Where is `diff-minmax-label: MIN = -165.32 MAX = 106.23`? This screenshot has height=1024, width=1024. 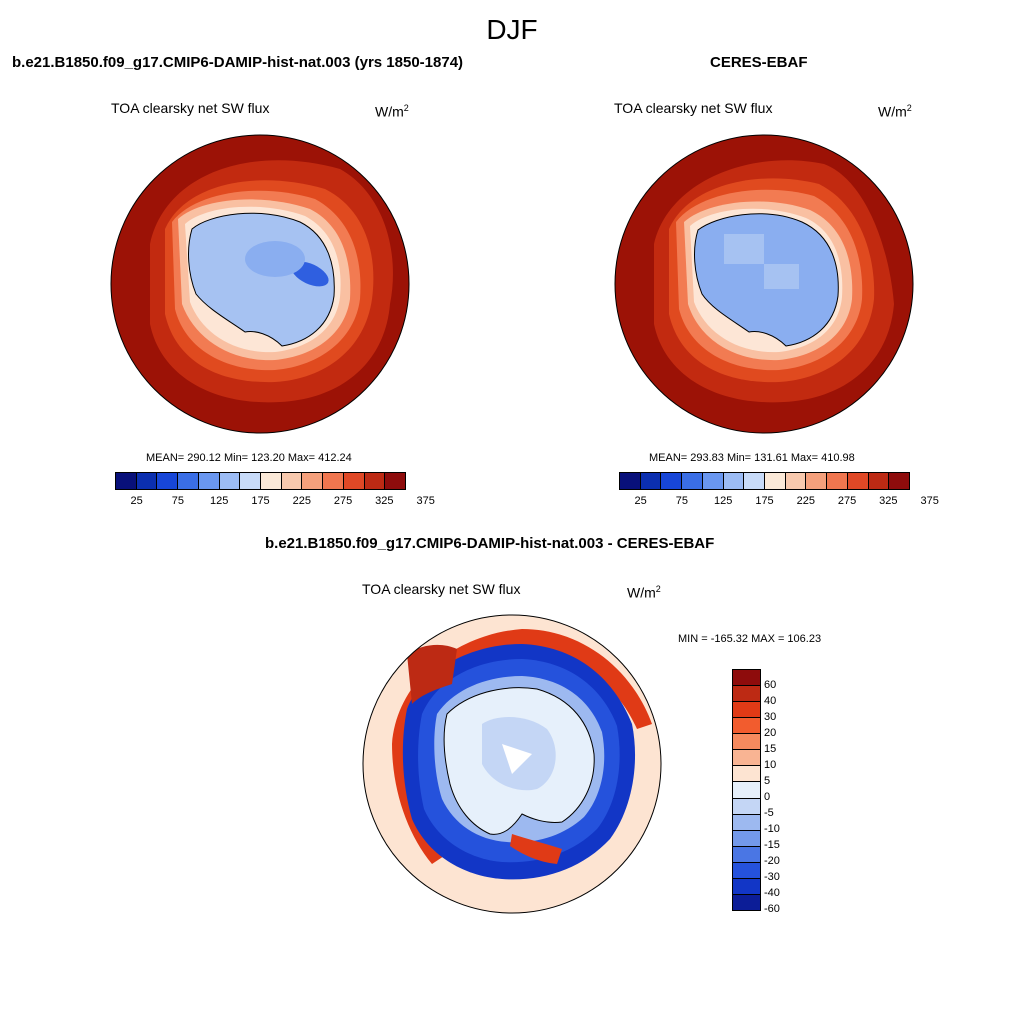
diff-minmax-label: MIN = -165.32 MAX = 106.23 is located at coordinates (750, 639).